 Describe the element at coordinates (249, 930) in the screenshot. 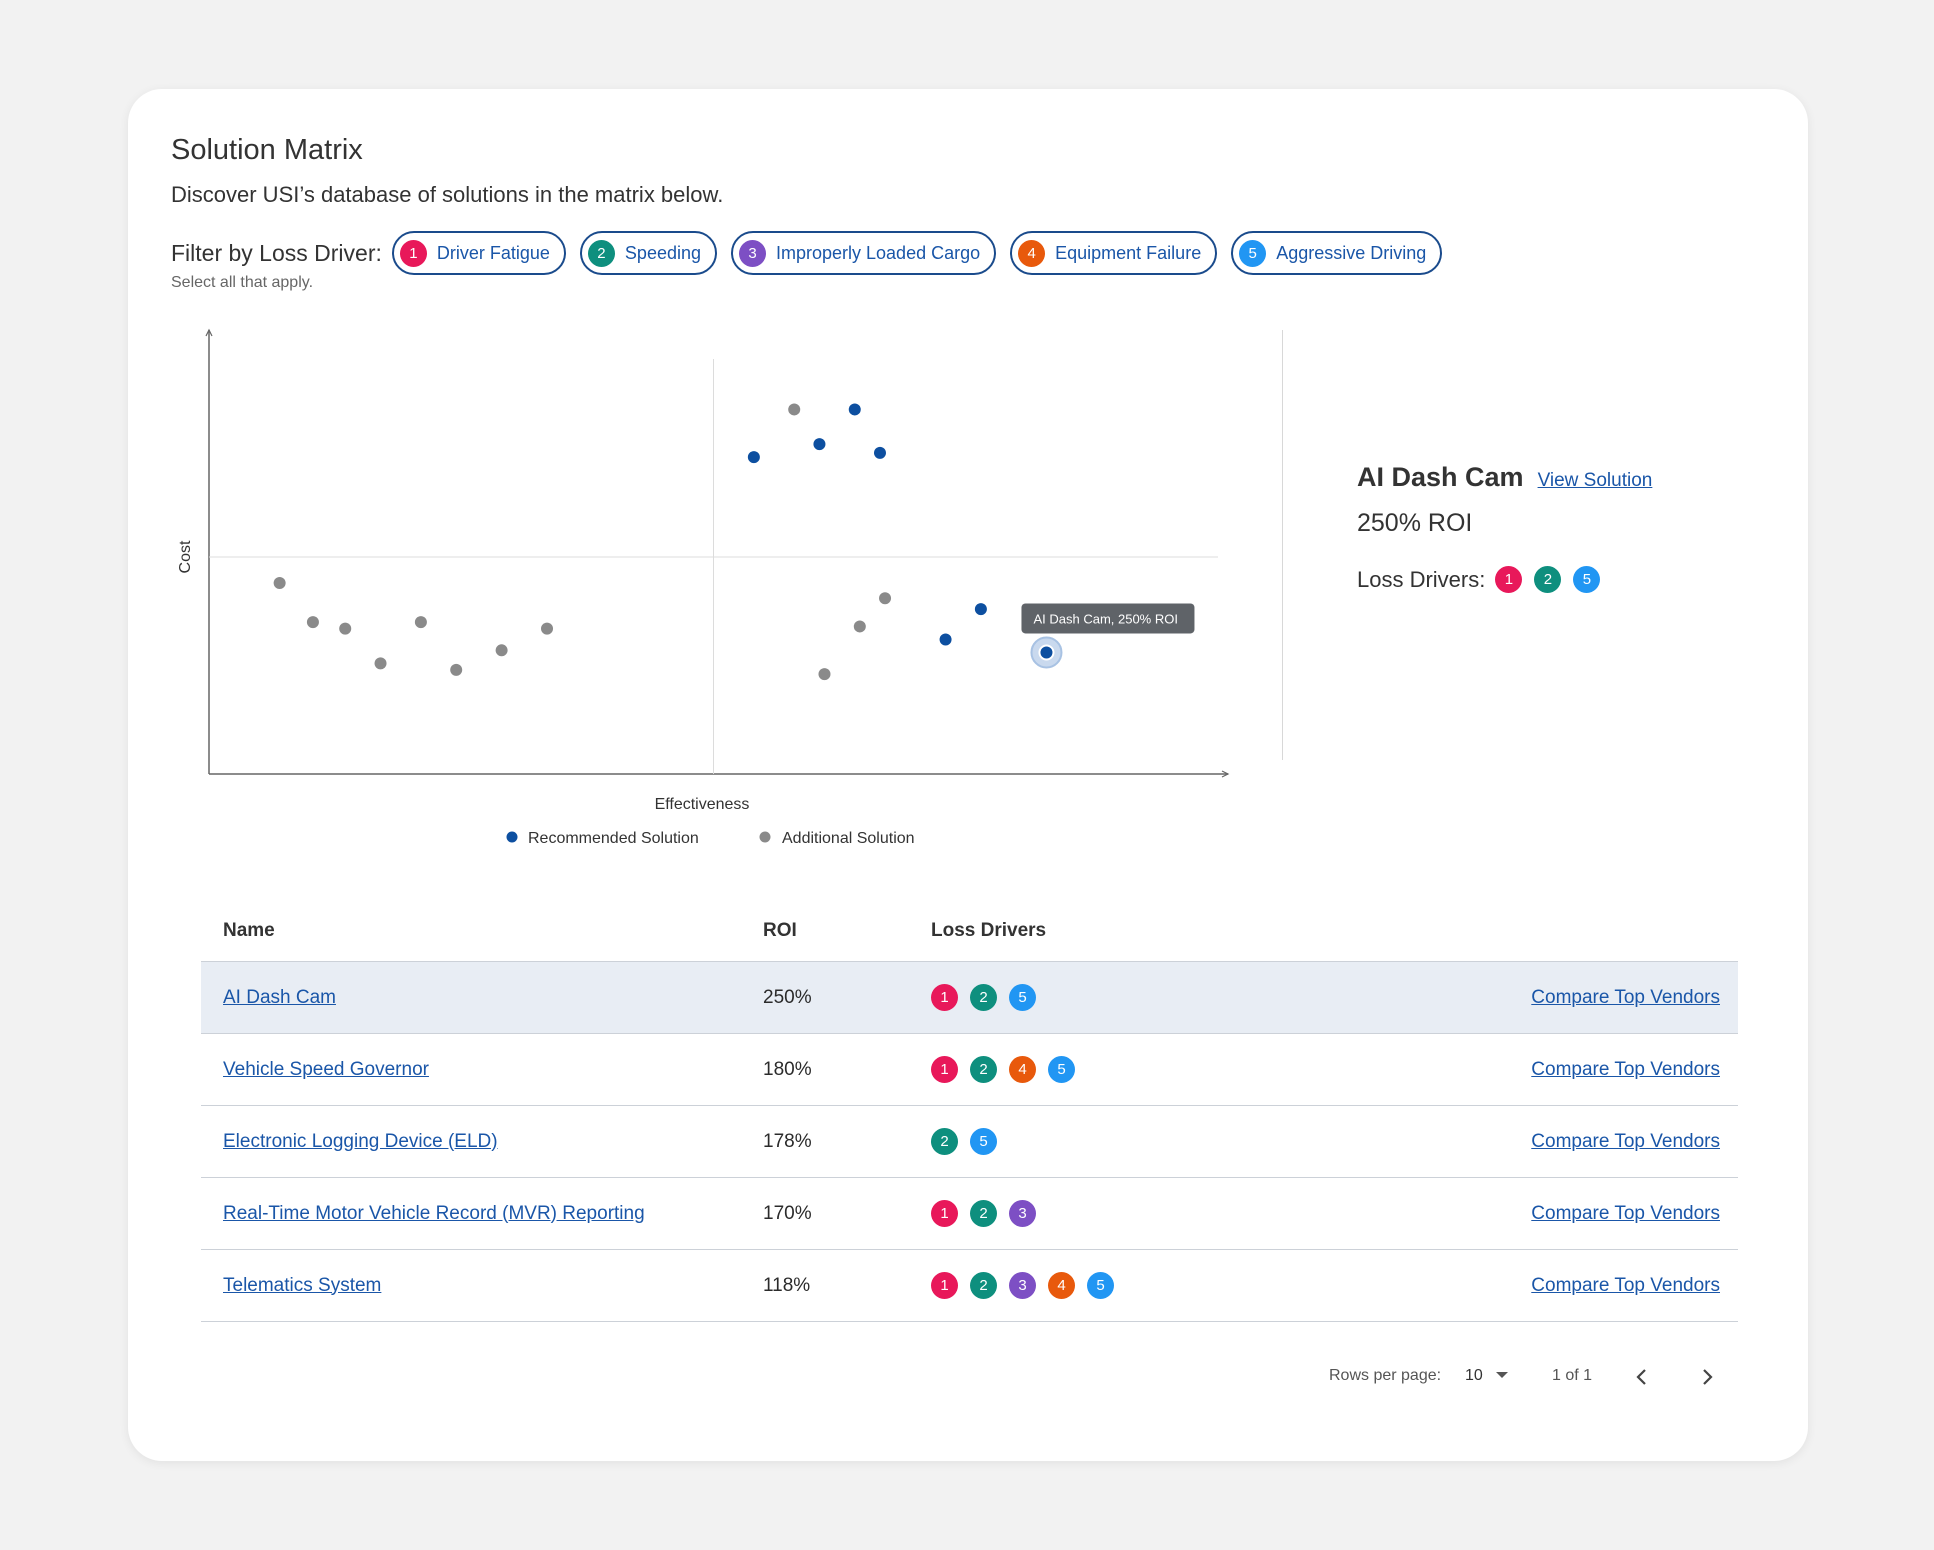

I see `column-header-name: Name` at that location.